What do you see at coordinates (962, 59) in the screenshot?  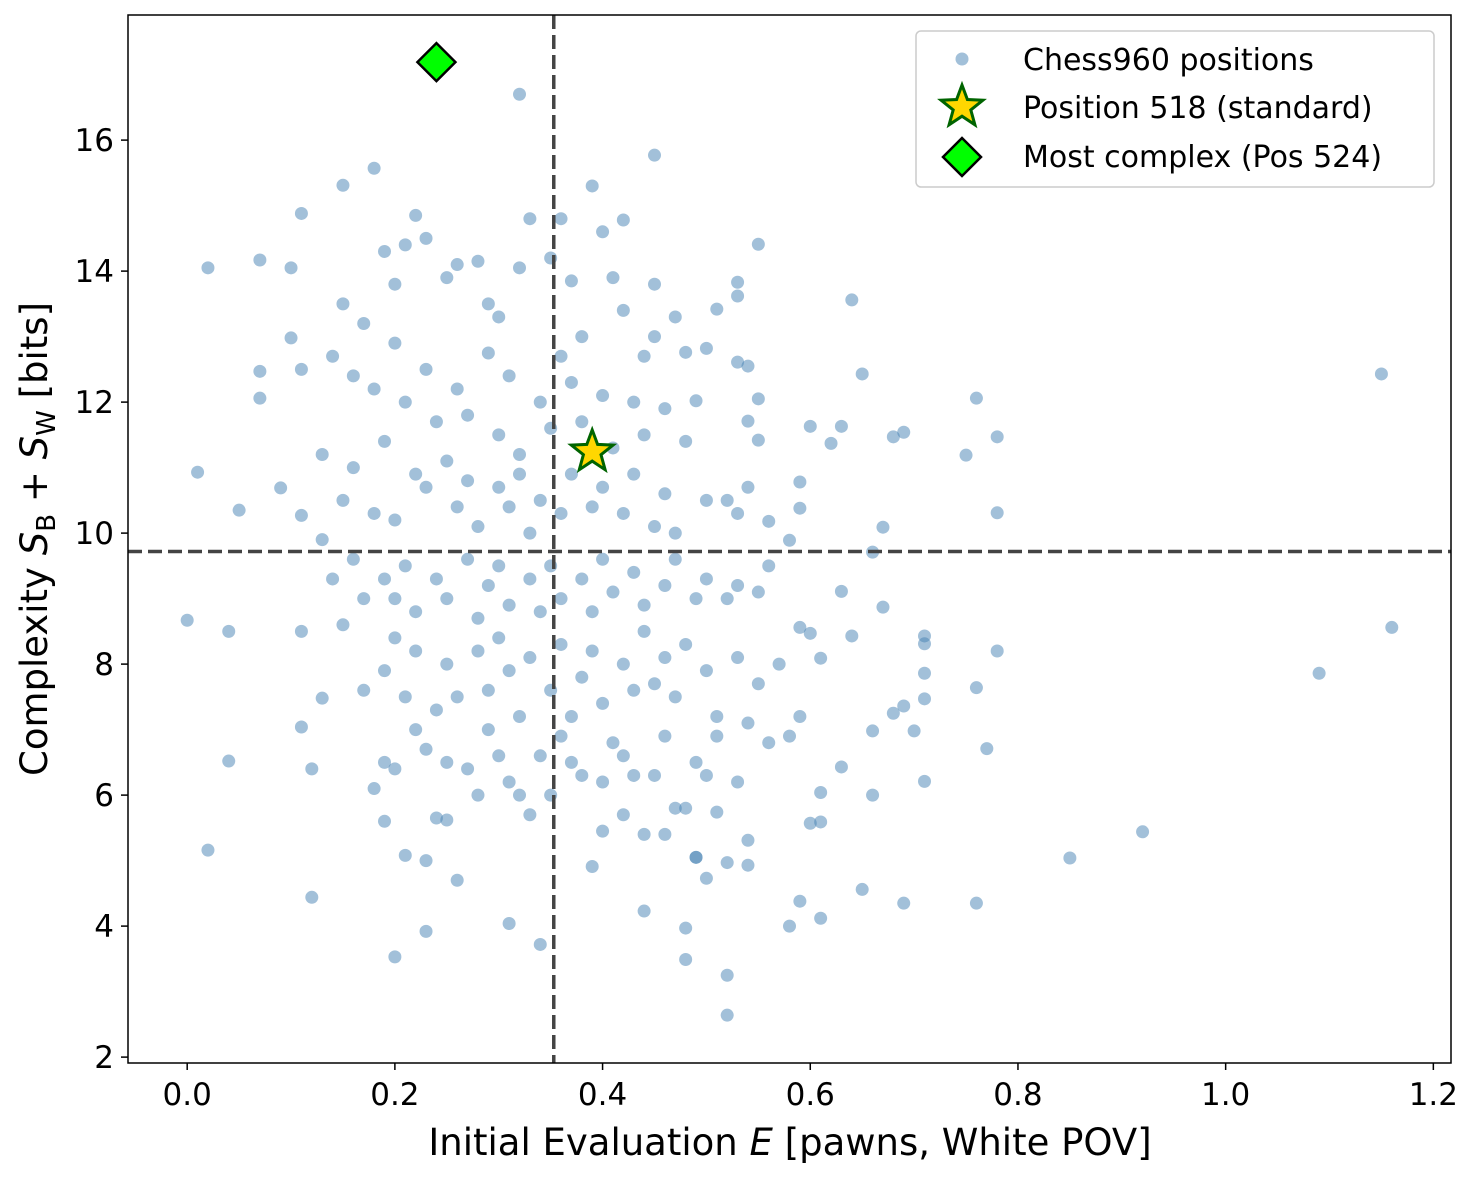 I see `legend-marker-chess960` at bounding box center [962, 59].